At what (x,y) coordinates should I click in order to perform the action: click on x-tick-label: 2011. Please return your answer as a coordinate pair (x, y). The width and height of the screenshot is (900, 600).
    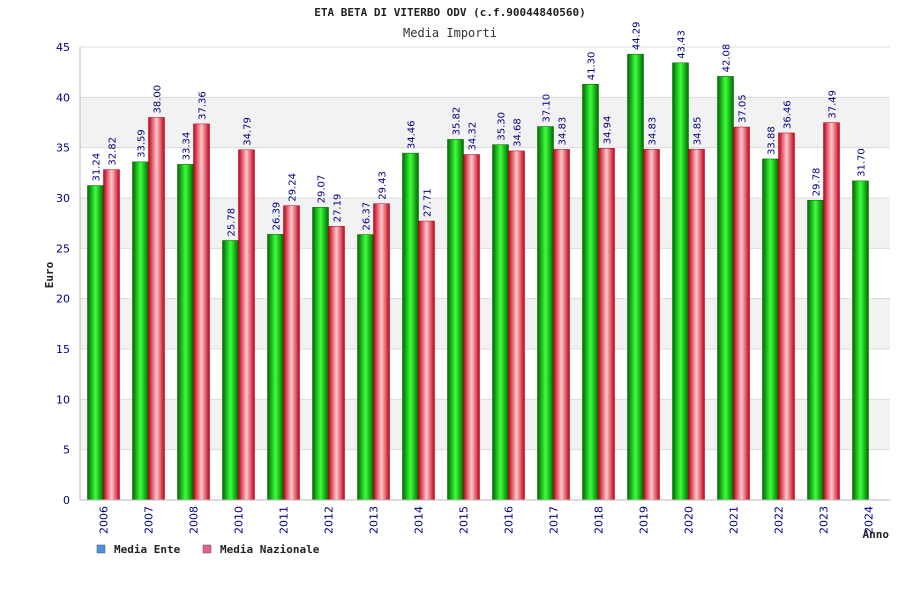
    Looking at the image, I should click on (284, 520).